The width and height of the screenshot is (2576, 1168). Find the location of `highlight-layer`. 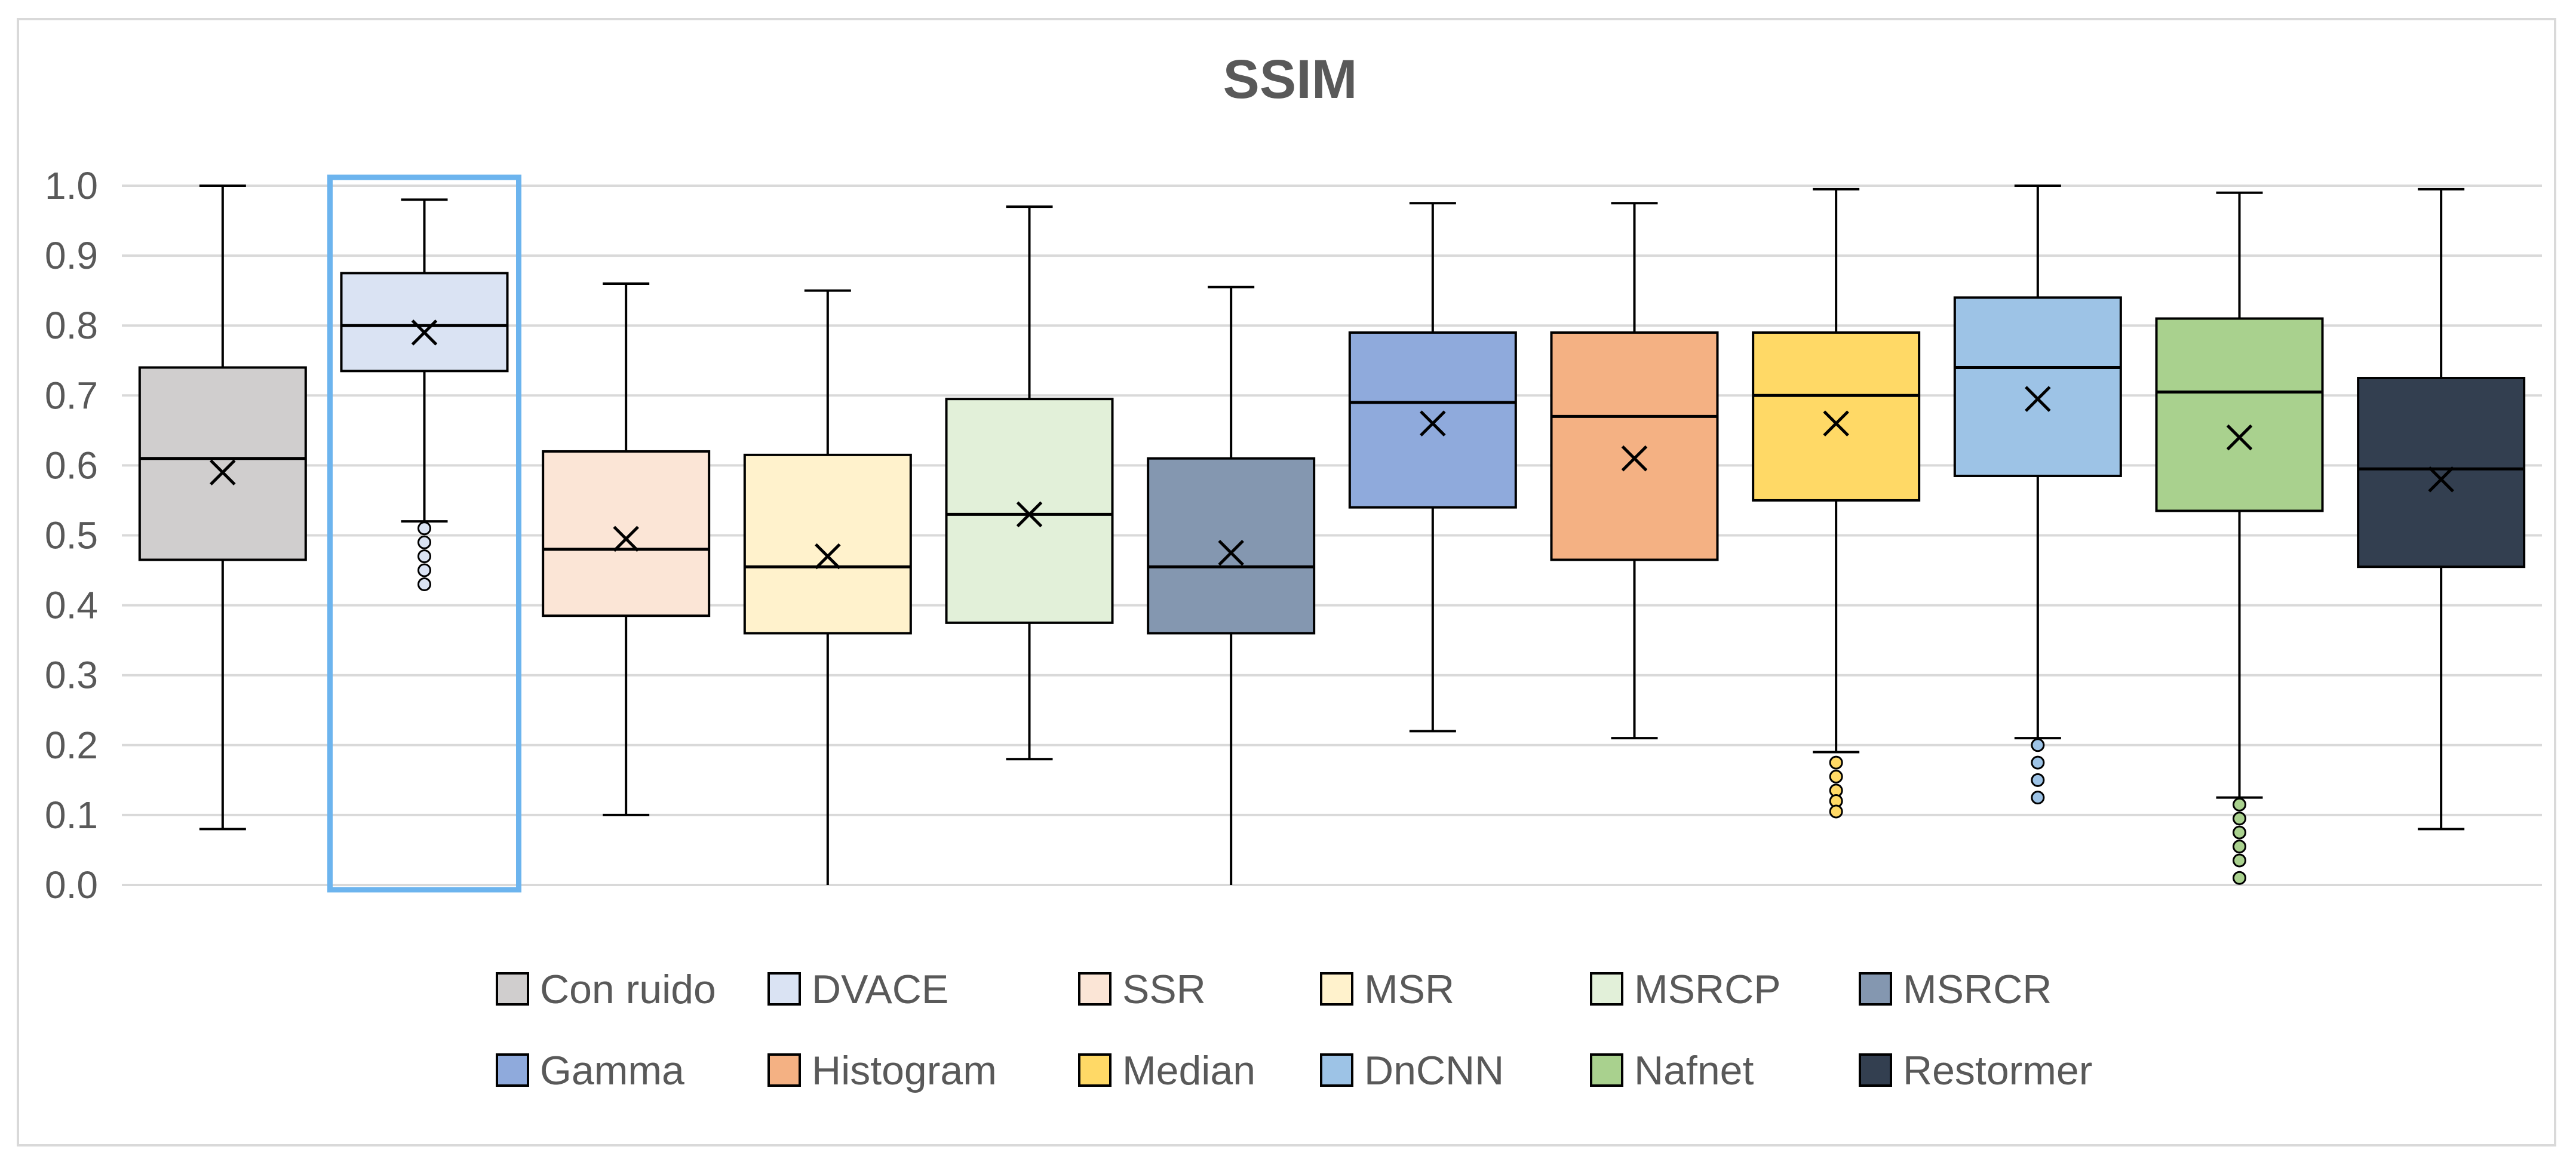

highlight-layer is located at coordinates (424, 533).